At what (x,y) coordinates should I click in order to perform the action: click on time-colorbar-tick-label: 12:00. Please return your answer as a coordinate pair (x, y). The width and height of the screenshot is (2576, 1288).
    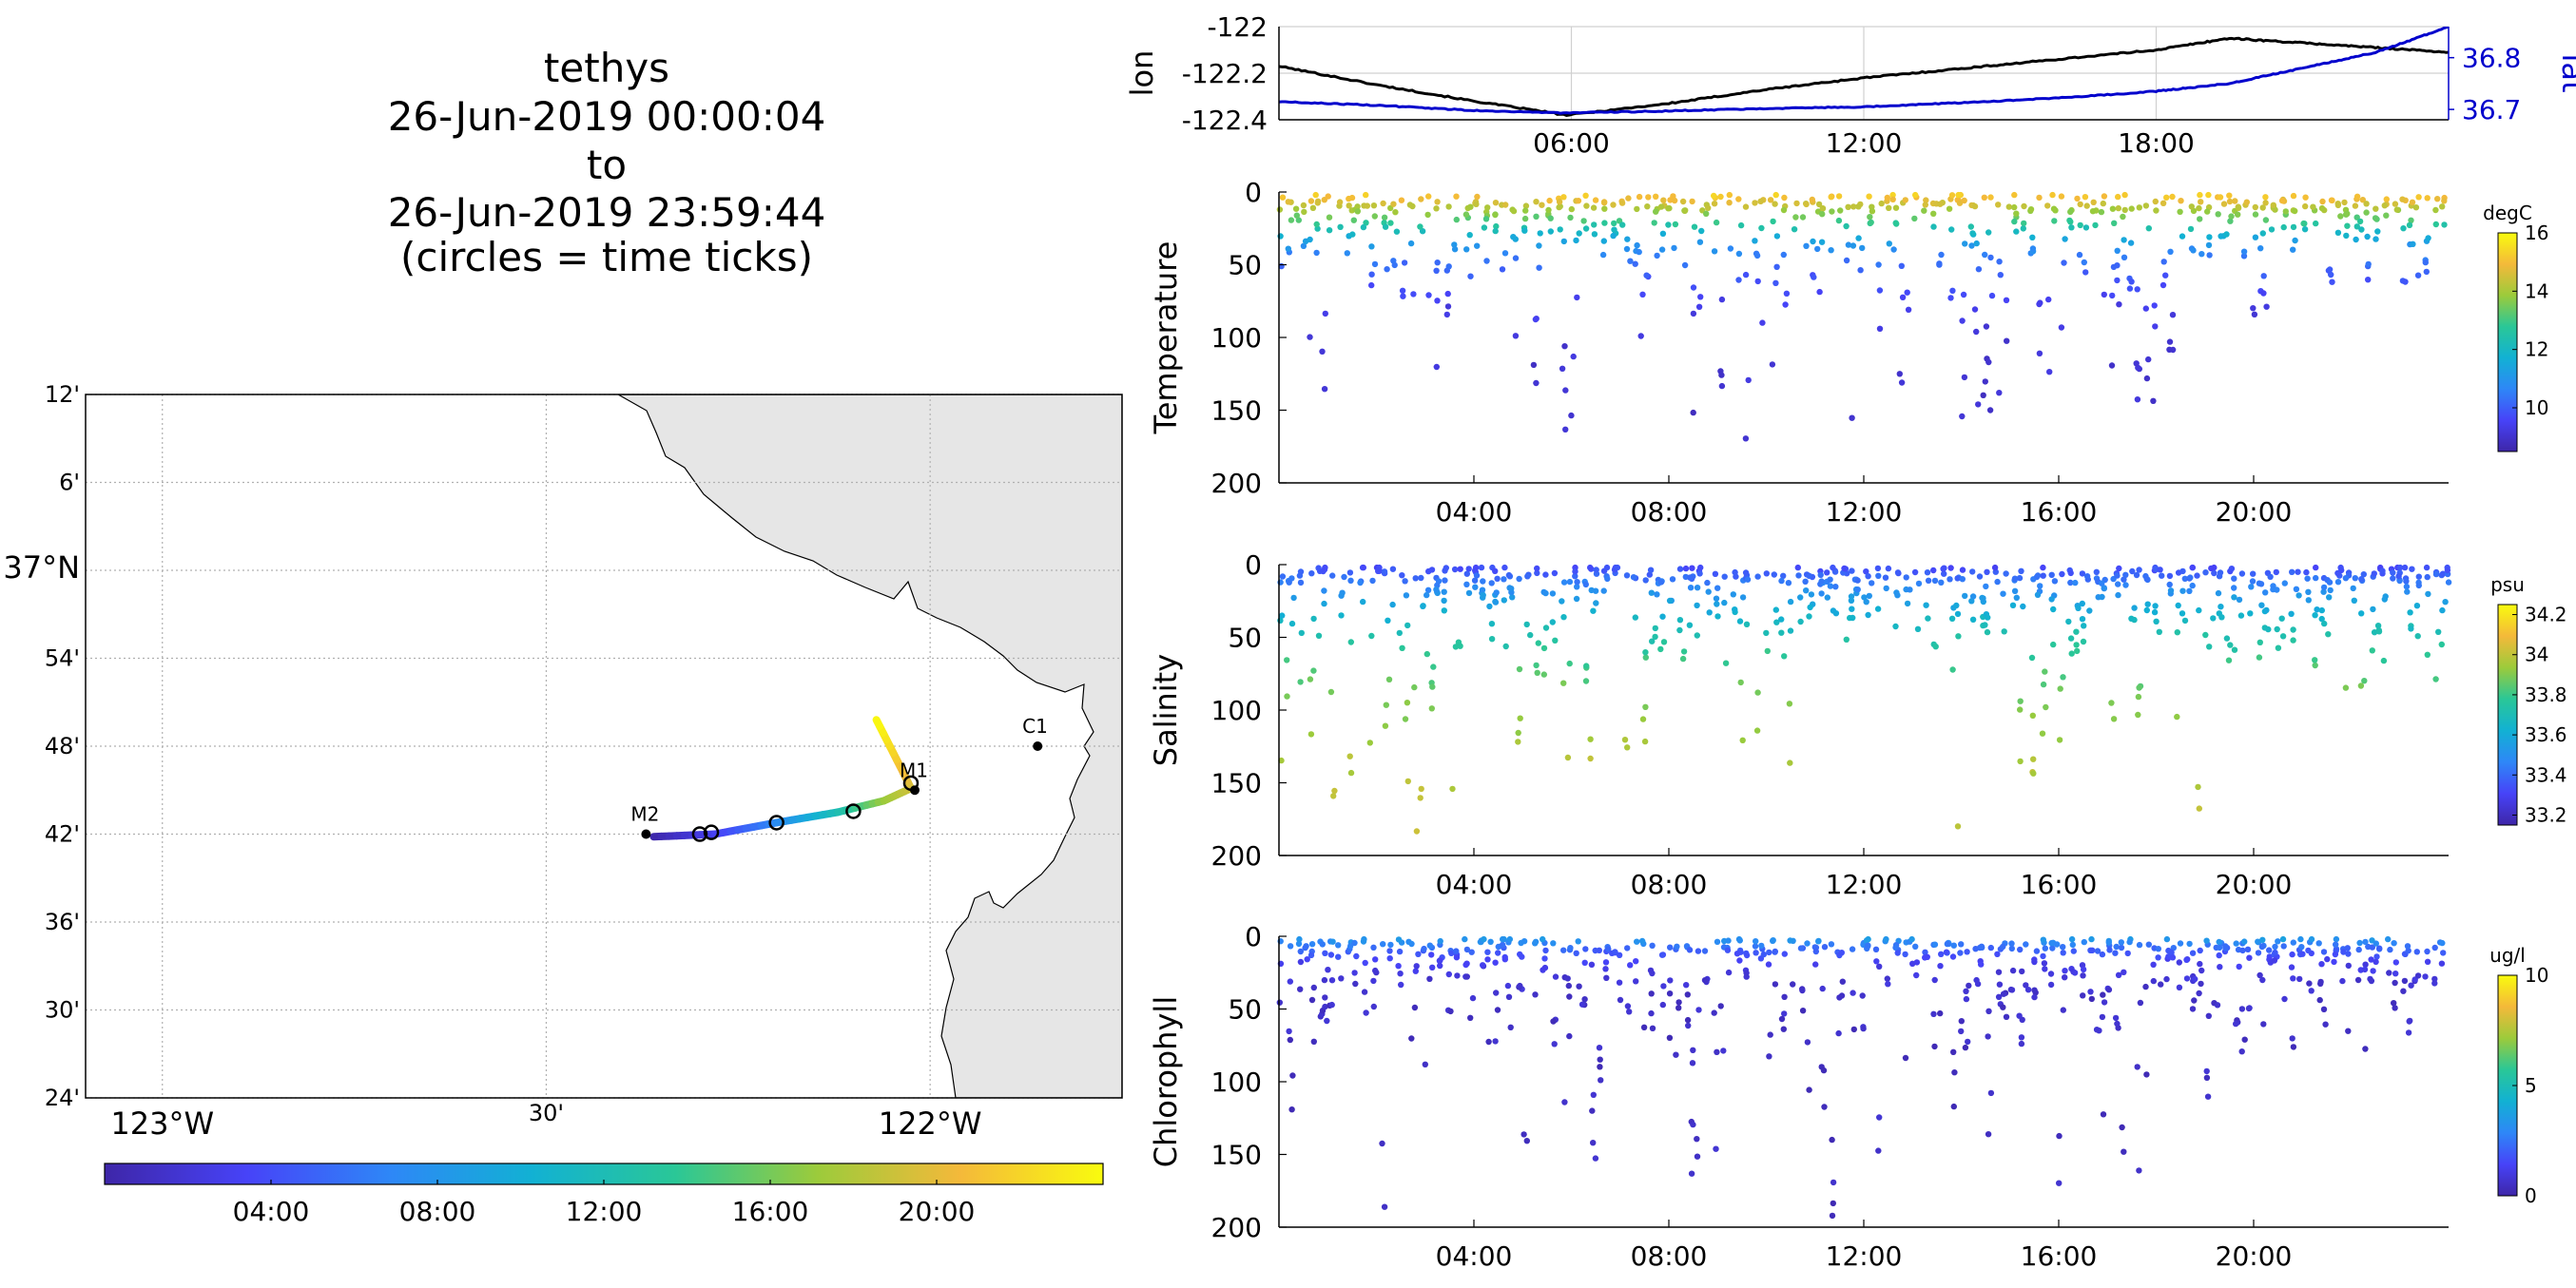
    Looking at the image, I should click on (604, 1211).